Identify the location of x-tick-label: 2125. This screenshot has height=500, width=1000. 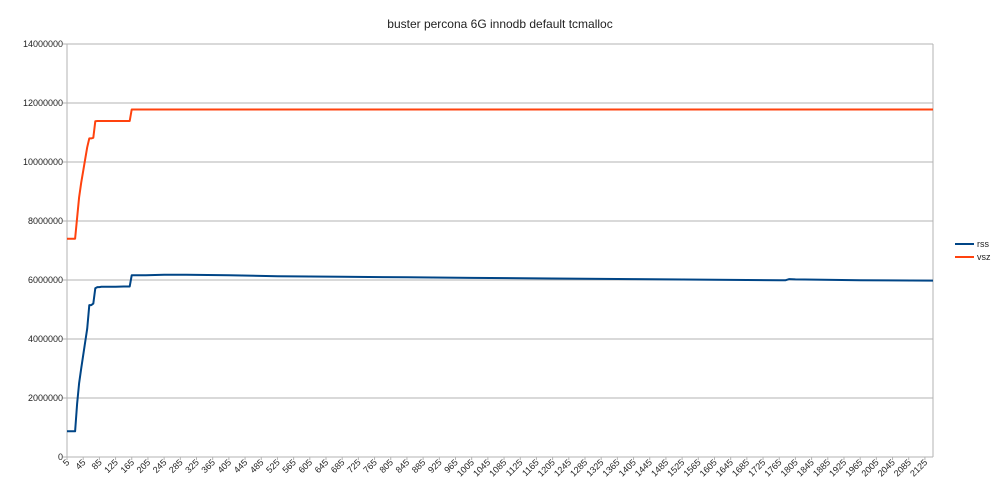
(918, 467).